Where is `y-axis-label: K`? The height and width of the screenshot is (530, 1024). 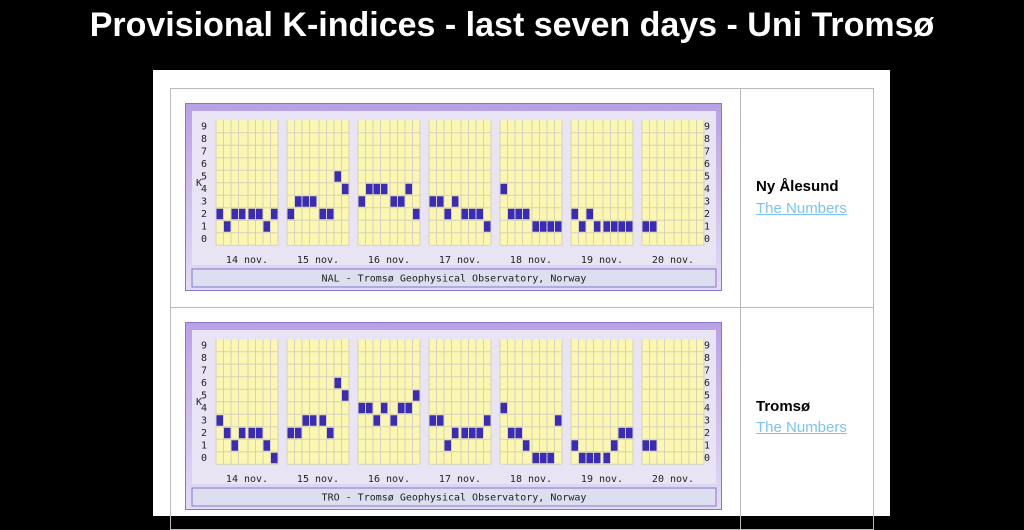 y-axis-label: K is located at coordinates (199, 402).